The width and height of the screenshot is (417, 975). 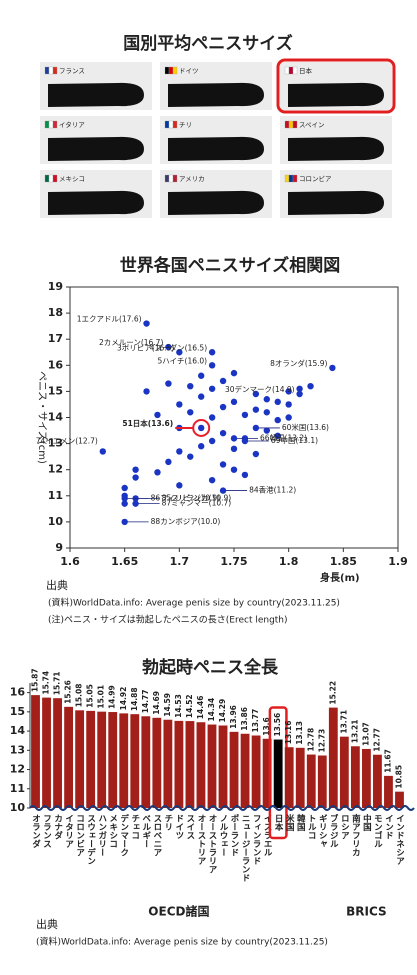 I want to click on value-label: 14.46, so click(x=200, y=707).